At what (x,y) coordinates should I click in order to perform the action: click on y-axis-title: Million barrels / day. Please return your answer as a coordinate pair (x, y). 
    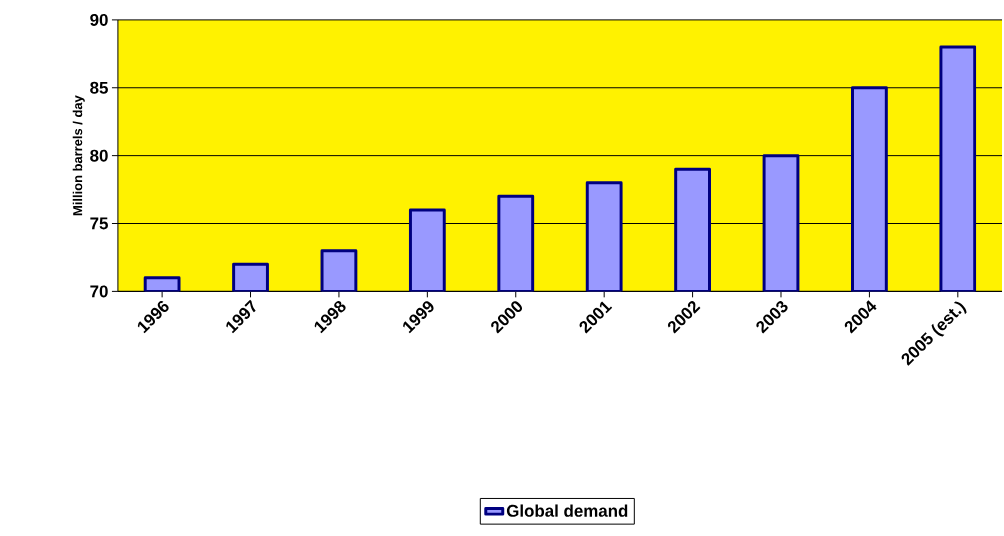
    Looking at the image, I should click on (78, 155).